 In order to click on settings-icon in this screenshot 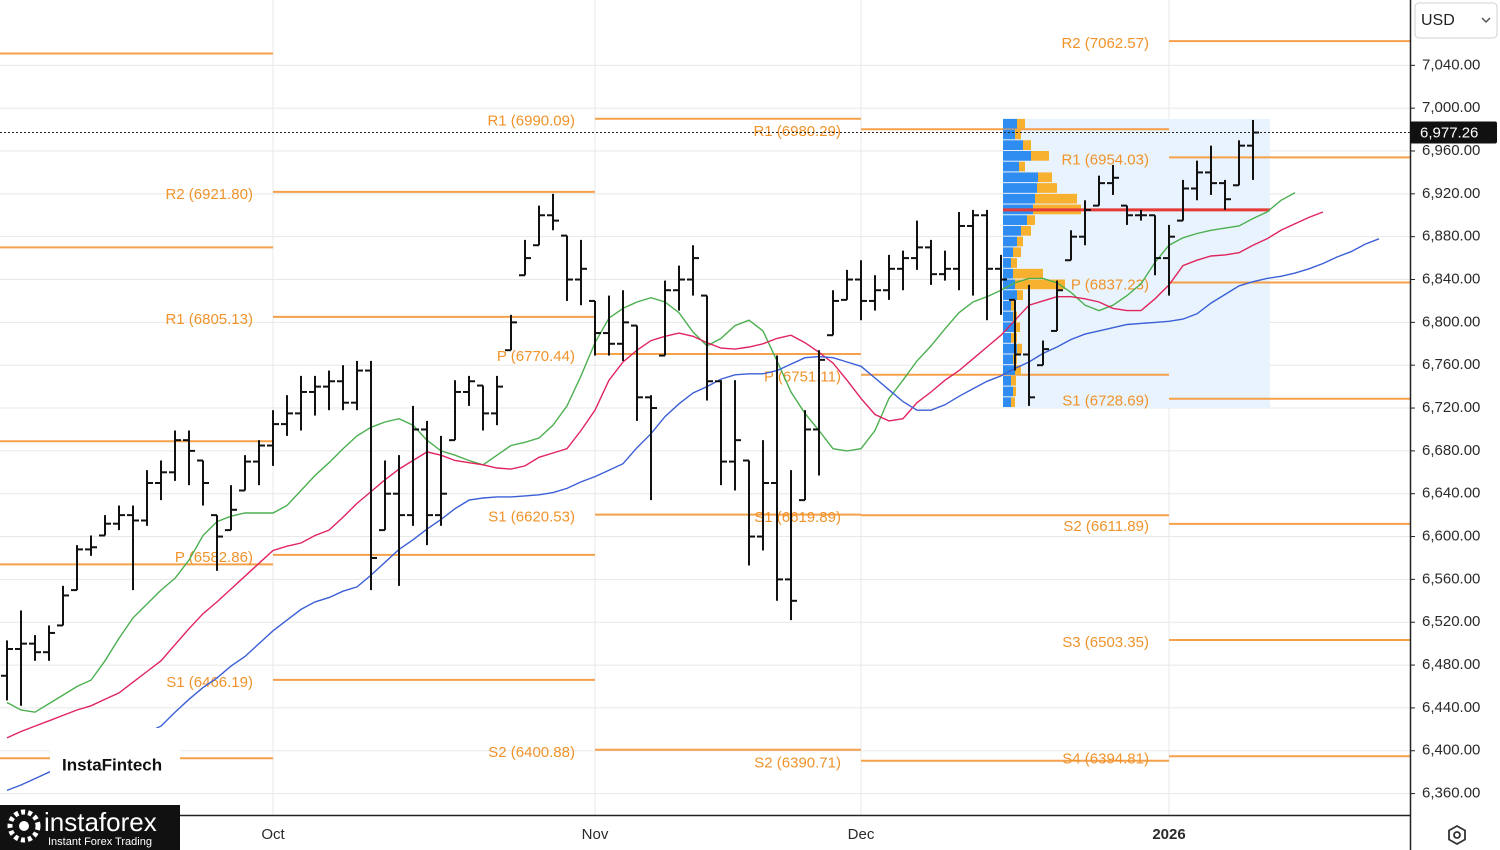, I will do `click(1457, 835)`.